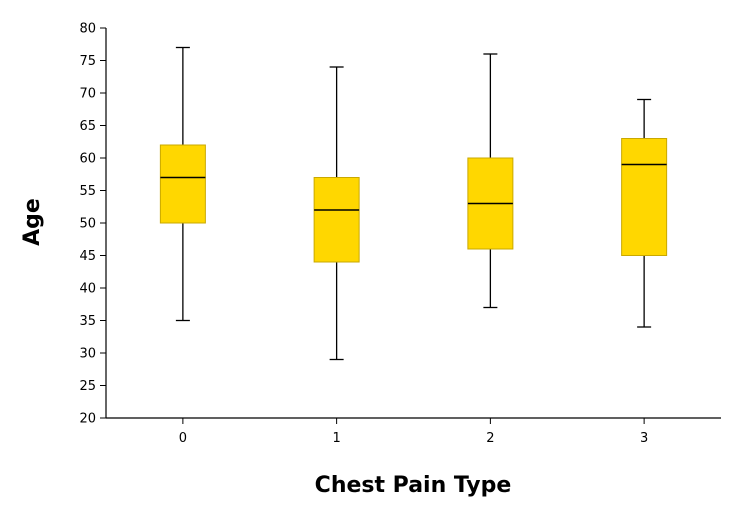 This screenshot has width=750, height=517. What do you see at coordinates (87, 419) in the screenshot?
I see `y-tick-label: 20` at bounding box center [87, 419].